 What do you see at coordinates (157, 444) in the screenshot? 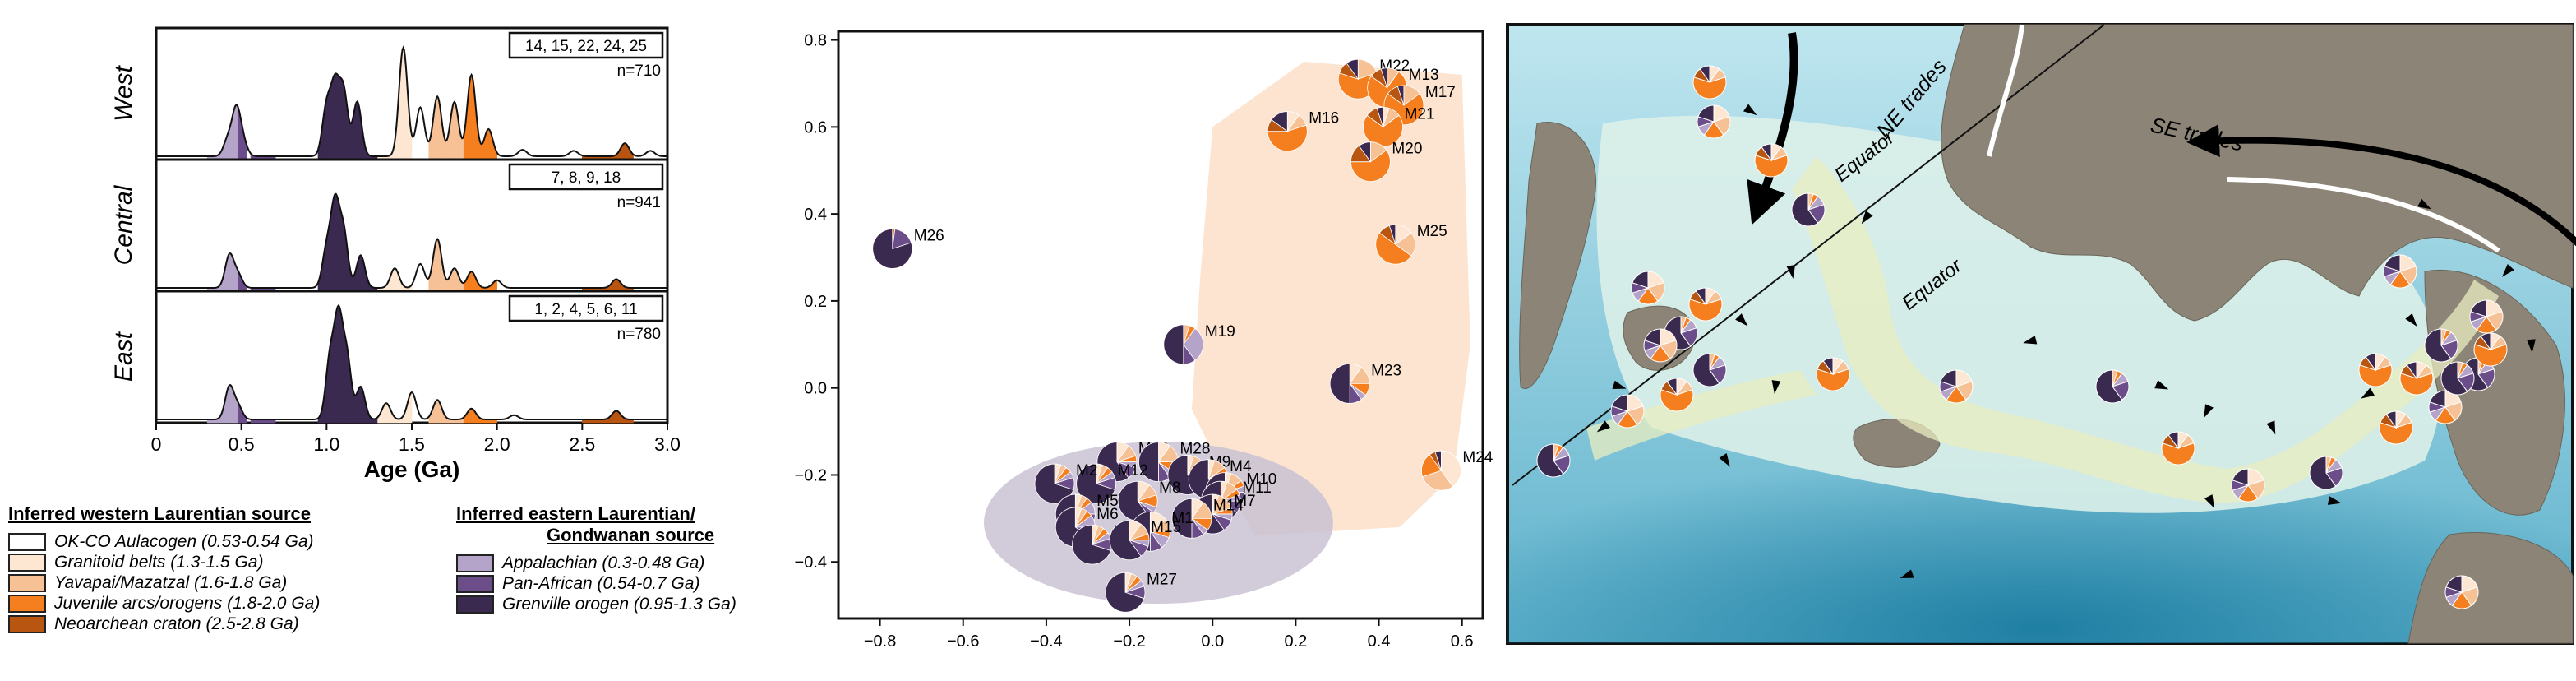
I see `kde-x-tick-label: 0` at bounding box center [157, 444].